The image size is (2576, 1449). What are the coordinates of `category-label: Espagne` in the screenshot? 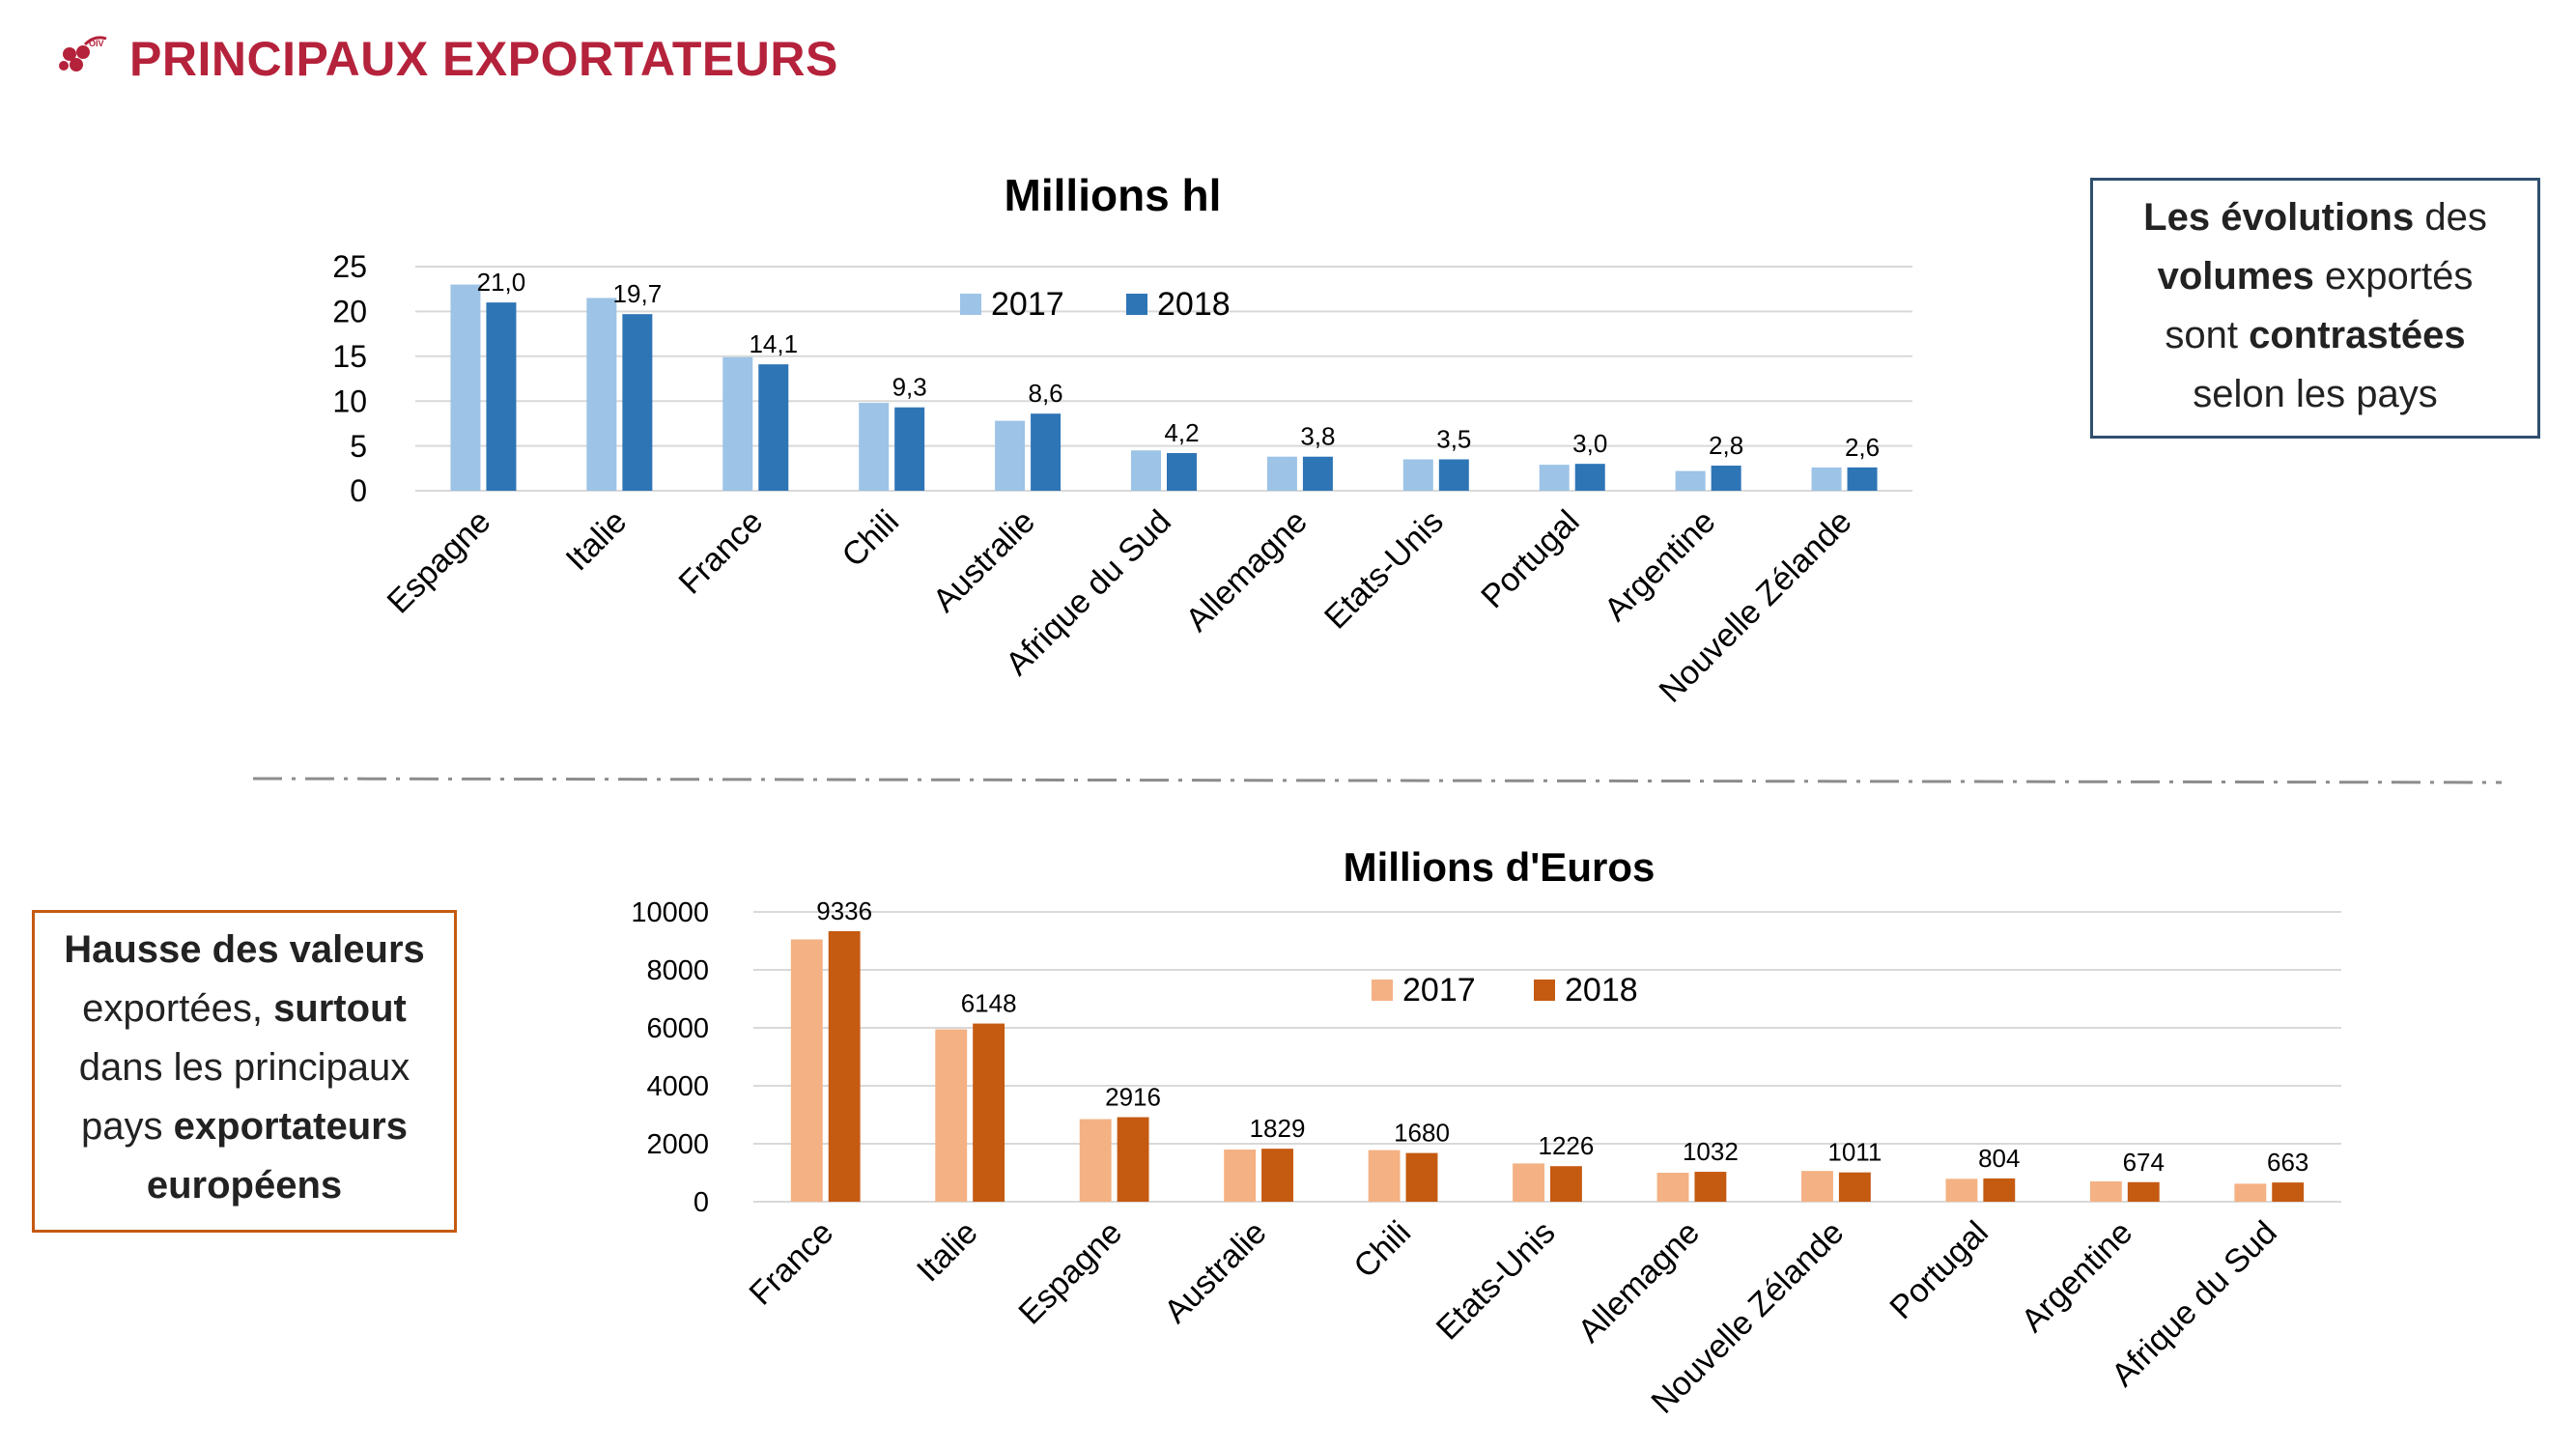 It's located at (1070, 1273).